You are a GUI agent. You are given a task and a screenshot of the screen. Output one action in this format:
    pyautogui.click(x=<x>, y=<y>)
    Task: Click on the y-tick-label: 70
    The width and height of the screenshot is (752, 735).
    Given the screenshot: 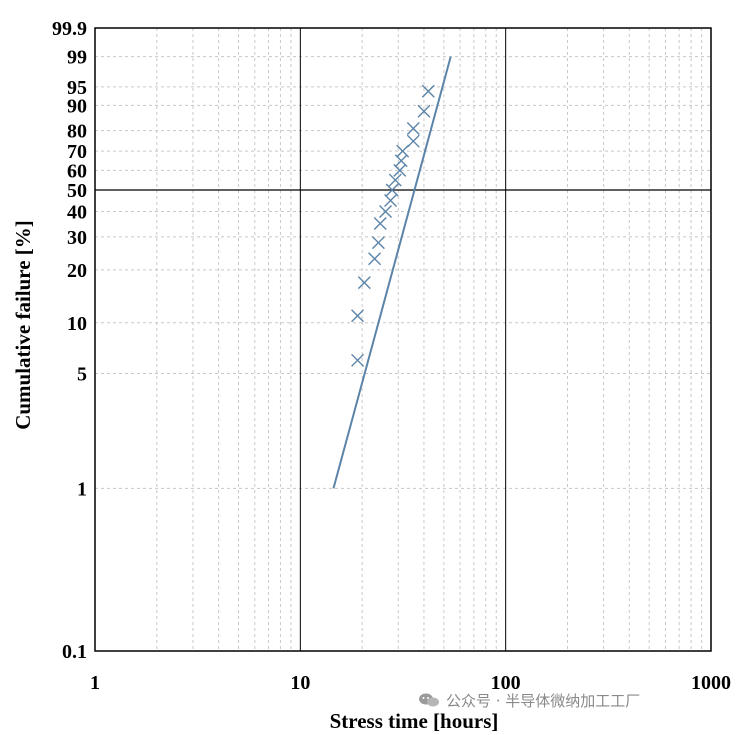 What is the action you would take?
    pyautogui.click(x=77, y=152)
    